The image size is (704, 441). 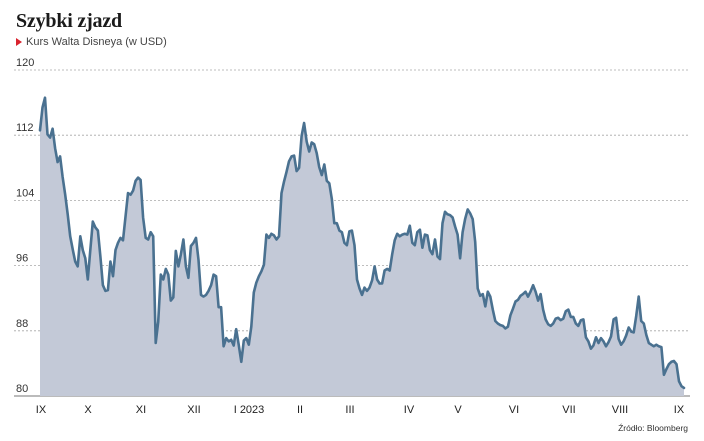 What do you see at coordinates (141, 410) in the screenshot?
I see `x-tick-label: XI` at bounding box center [141, 410].